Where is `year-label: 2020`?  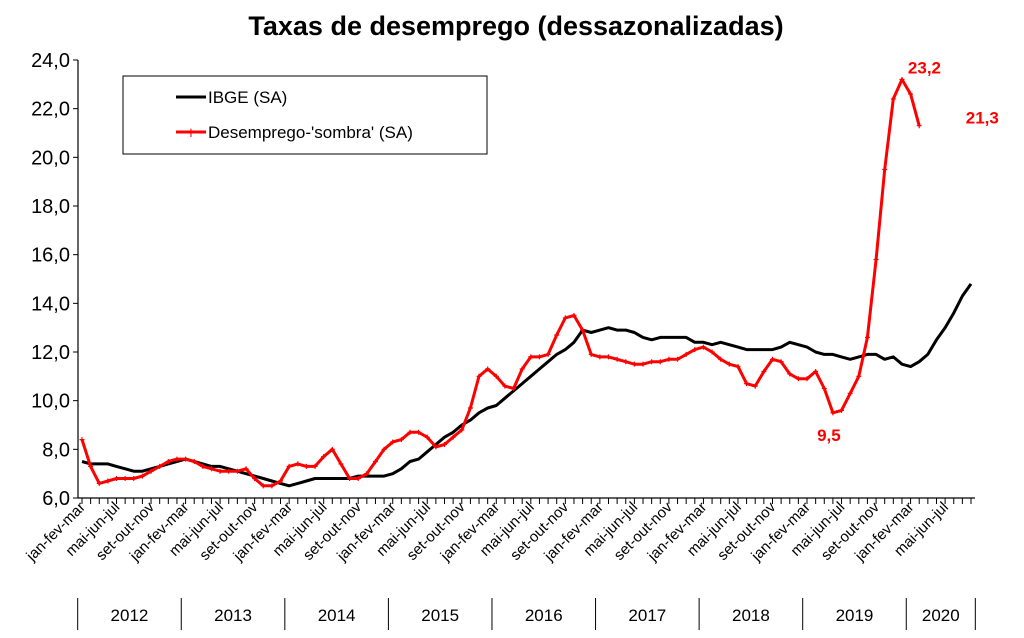
year-label: 2020 is located at coordinates (941, 615).